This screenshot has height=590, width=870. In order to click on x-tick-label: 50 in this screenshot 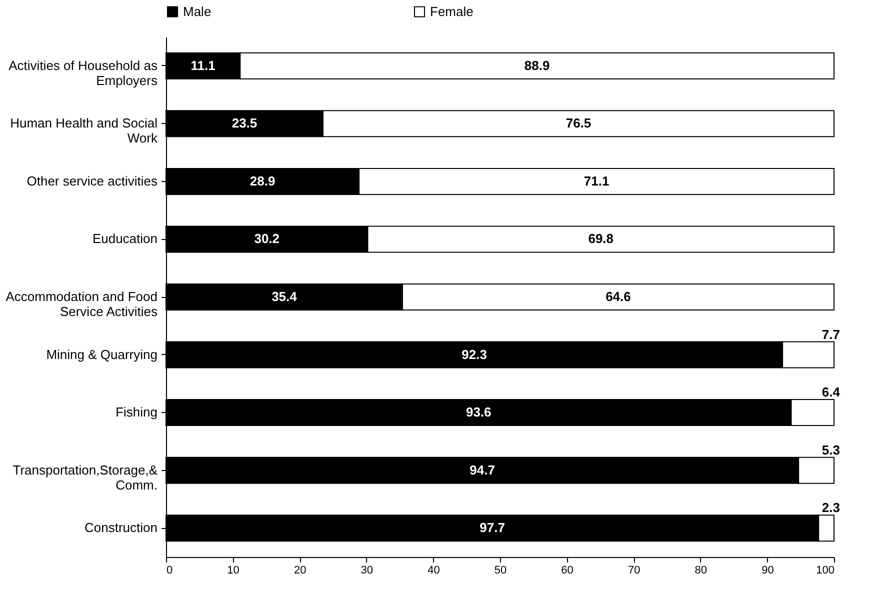, I will do `click(500, 570)`.